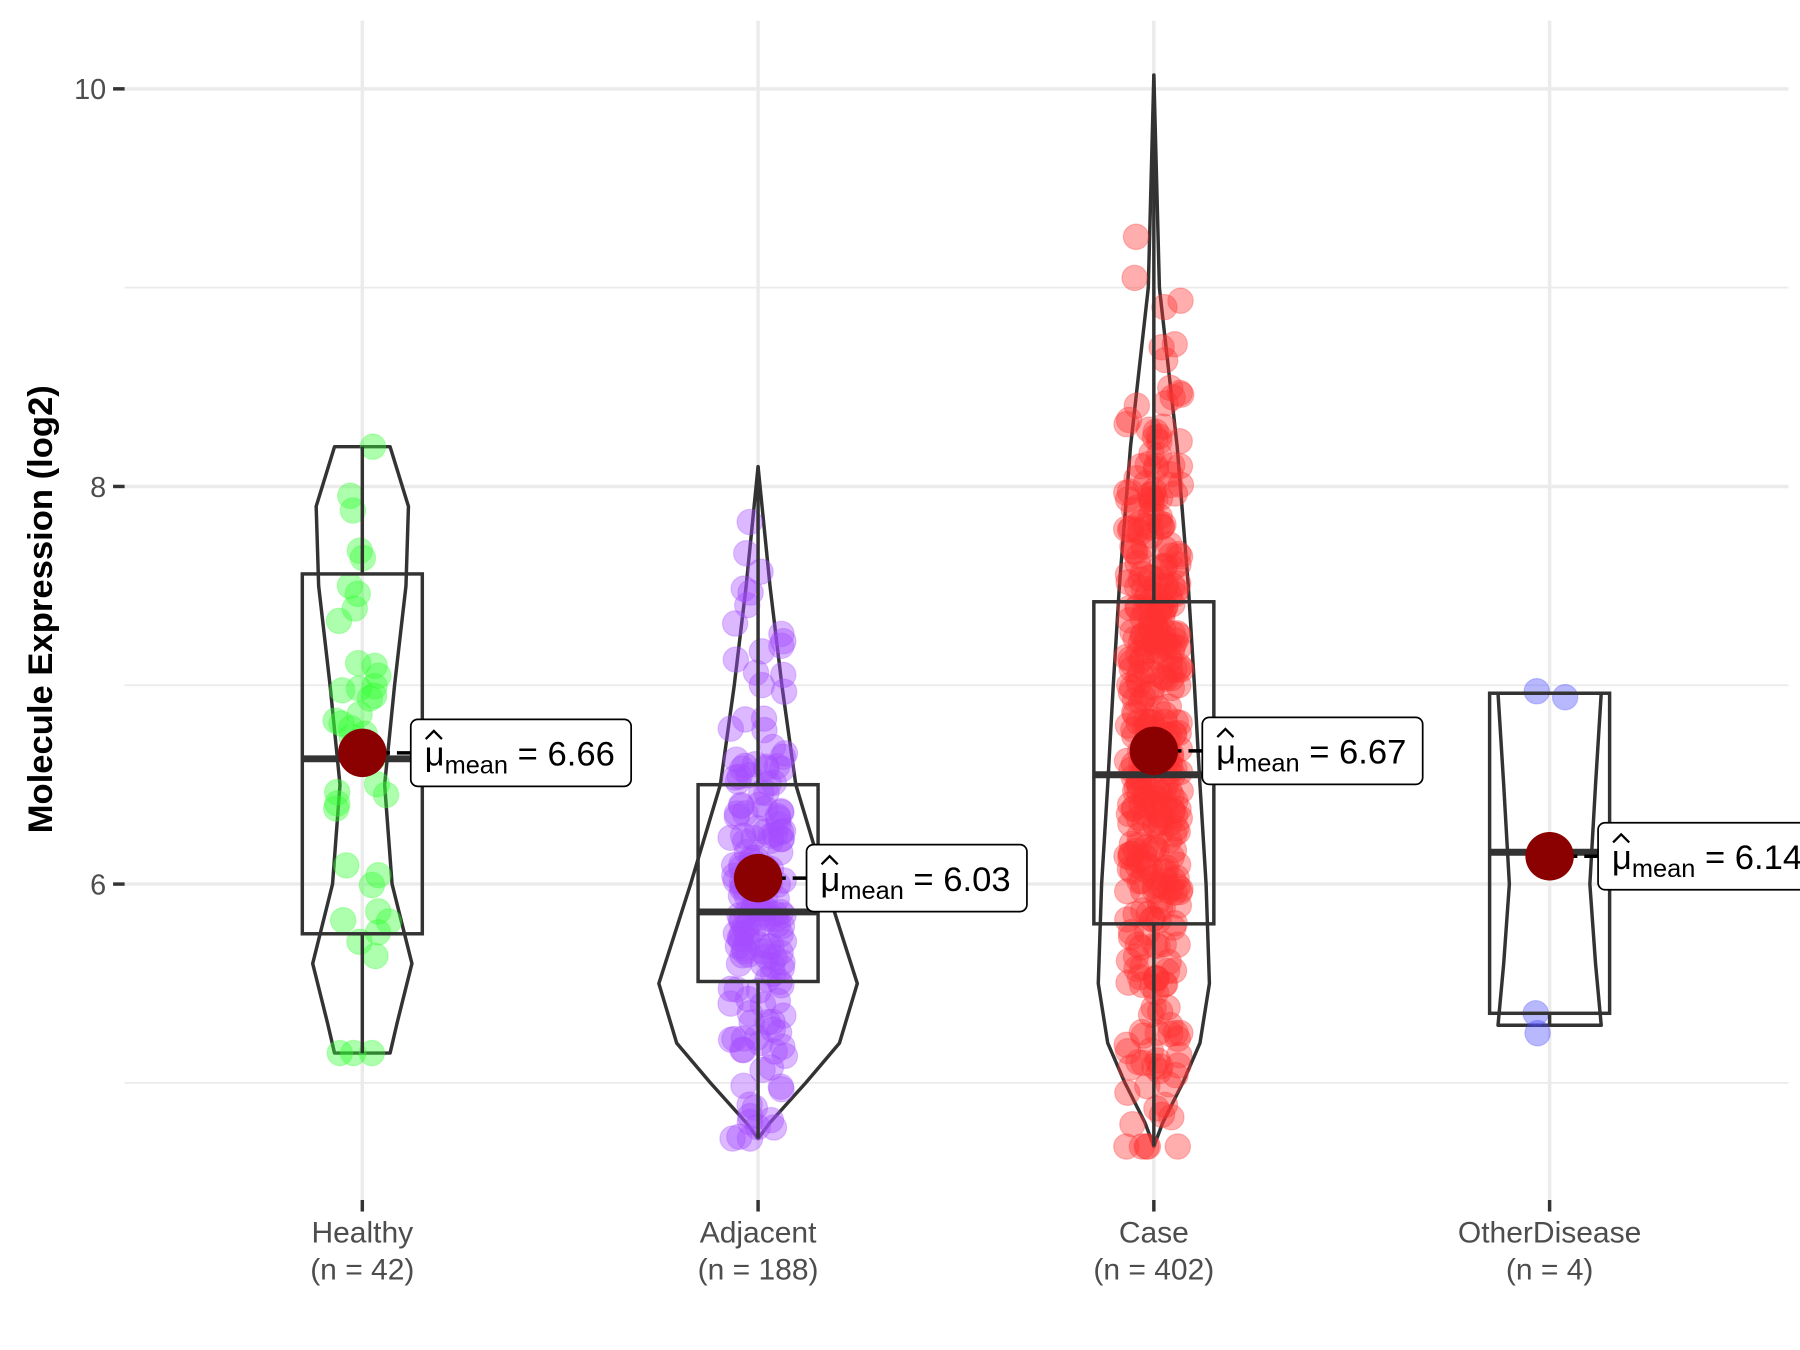 Image resolution: width=1800 pixels, height=1350 pixels. Describe the element at coordinates (561, 755) in the screenshot. I see `mean-value: = 6.66` at that location.